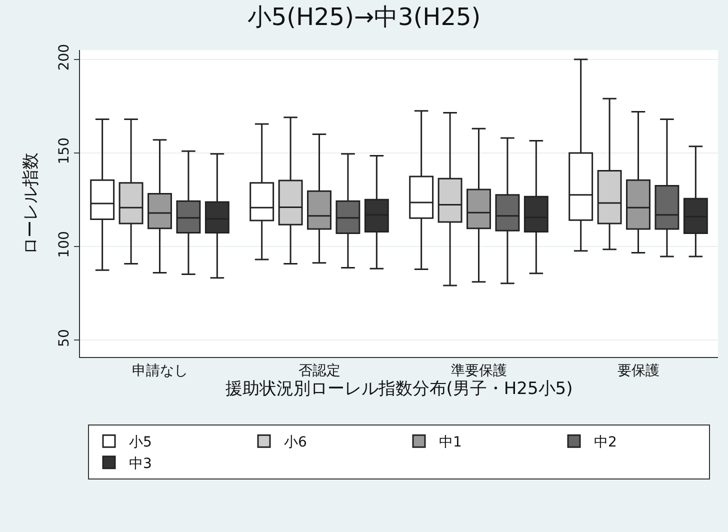 The image size is (728, 532). What do you see at coordinates (64, 244) in the screenshot?
I see `y-tick-label: 100` at bounding box center [64, 244].